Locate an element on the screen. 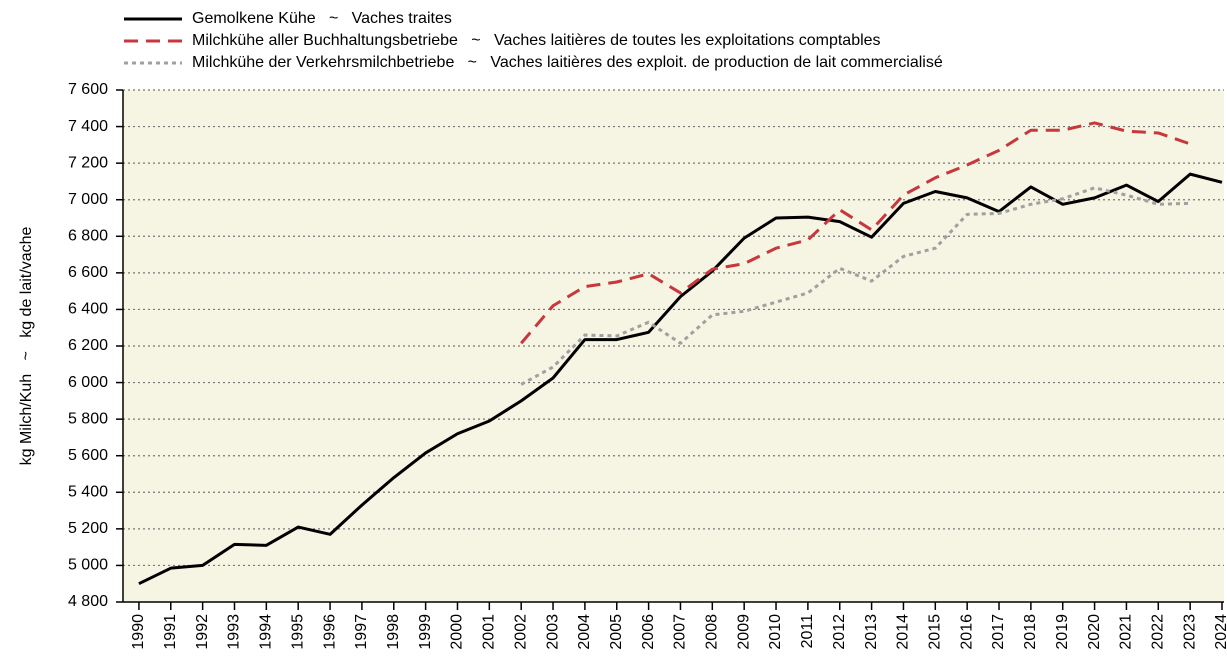  x-tick-label: 1995 is located at coordinates (297, 632).